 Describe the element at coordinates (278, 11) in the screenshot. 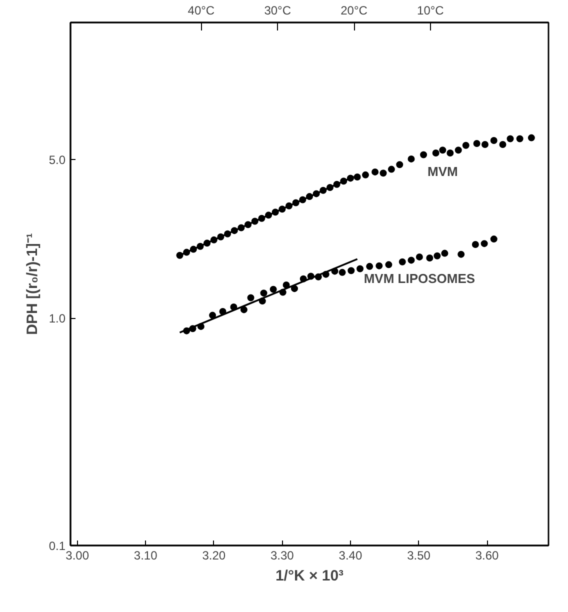

I see `x2-tick-label: 30°C` at that location.